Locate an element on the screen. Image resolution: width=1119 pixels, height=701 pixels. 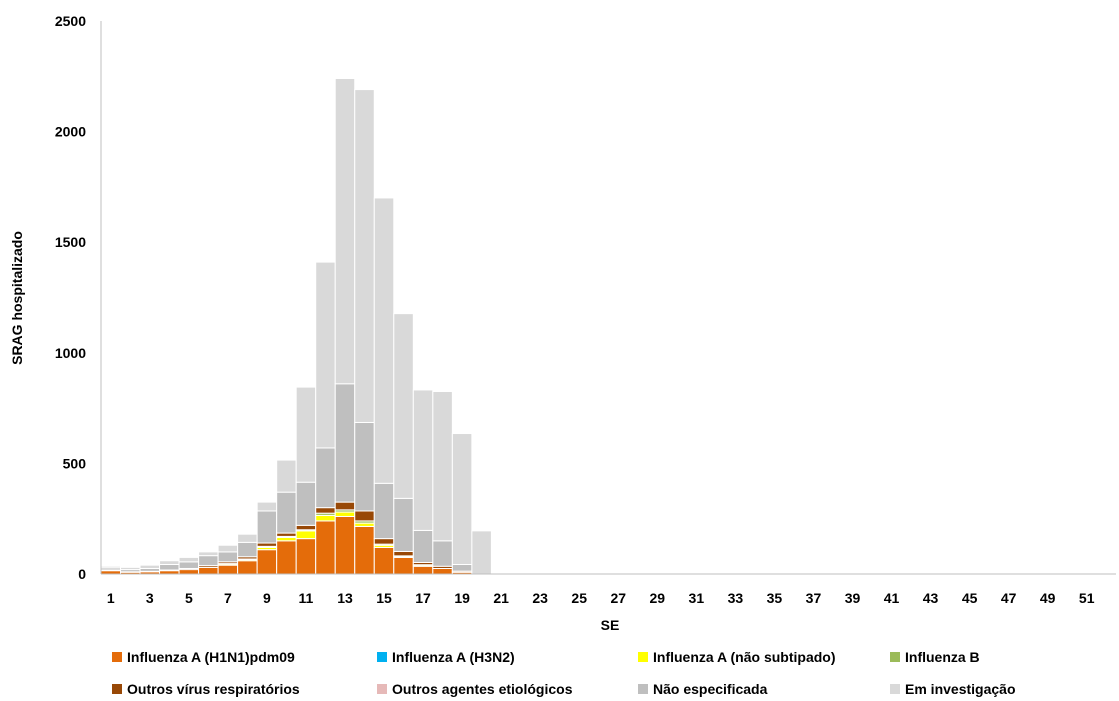
x-tick-label: 27 is located at coordinates (618, 598).